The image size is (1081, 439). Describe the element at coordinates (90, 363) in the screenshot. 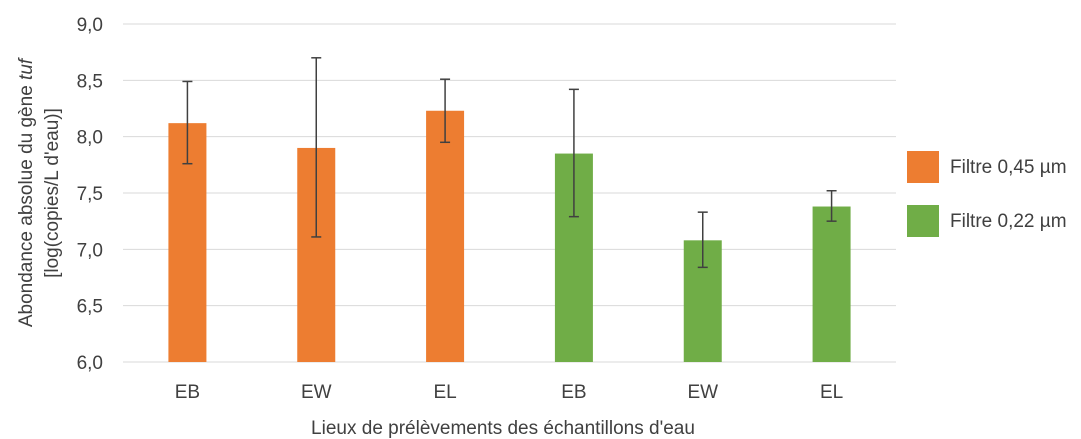

I see `y-tick-label: 6,0` at that location.